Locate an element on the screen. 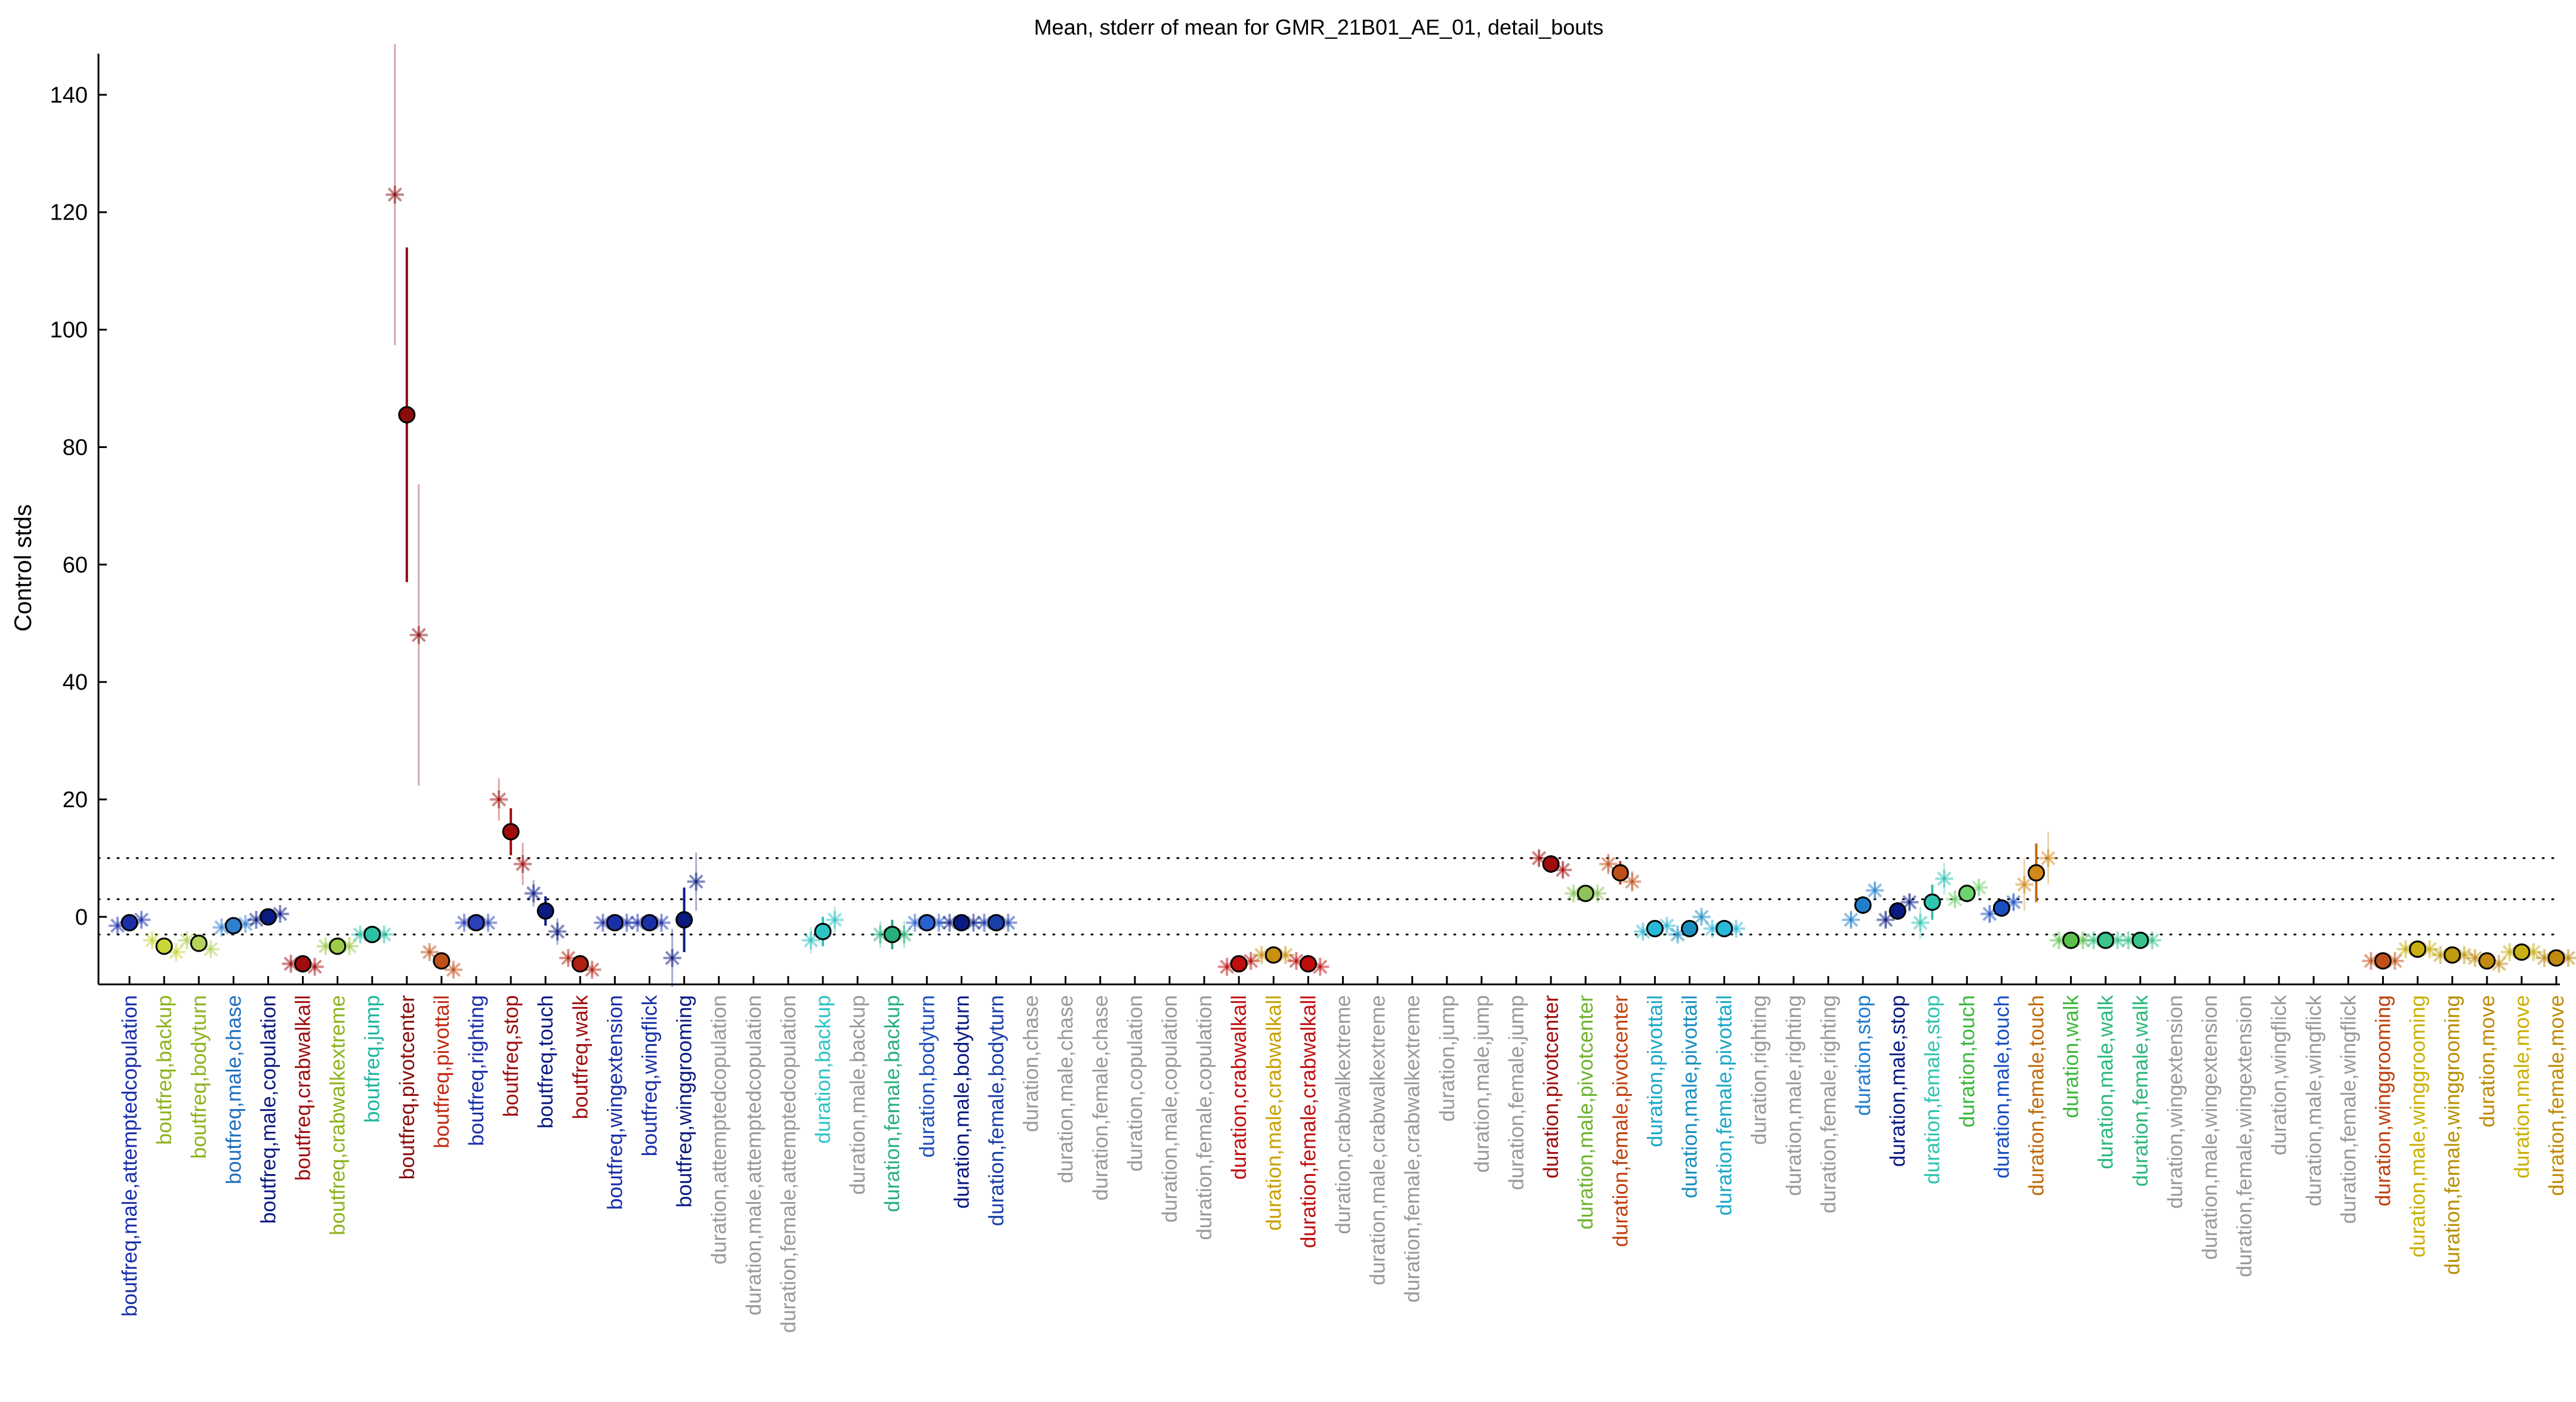 Image resolution: width=2576 pixels, height=1402 pixels. x-category-label: boutfreq,male,attemptedcopulation is located at coordinates (129, 1156).